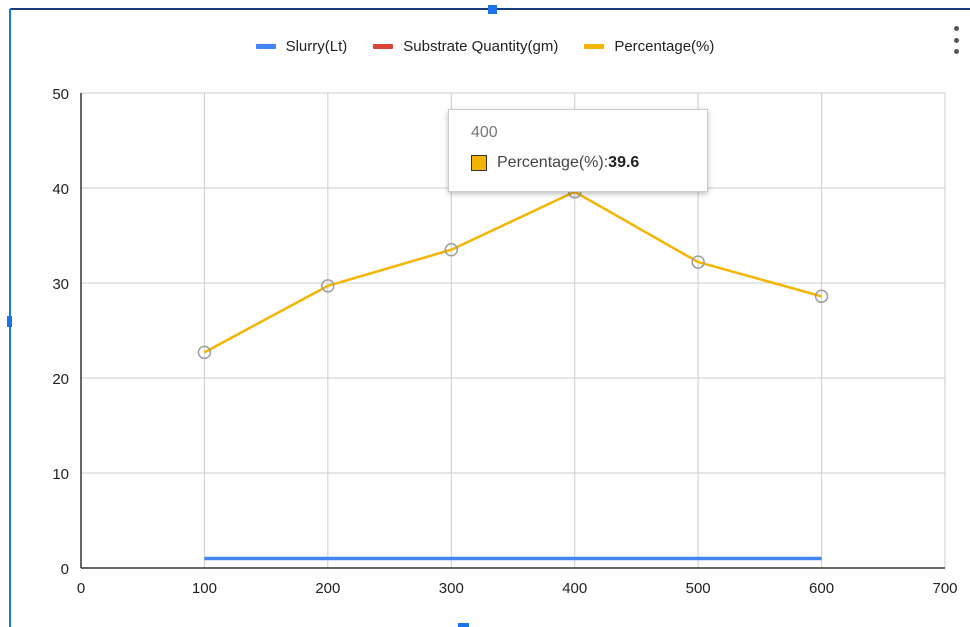  Describe the element at coordinates (821, 588) in the screenshot. I see `x-tick-label: 600` at that location.